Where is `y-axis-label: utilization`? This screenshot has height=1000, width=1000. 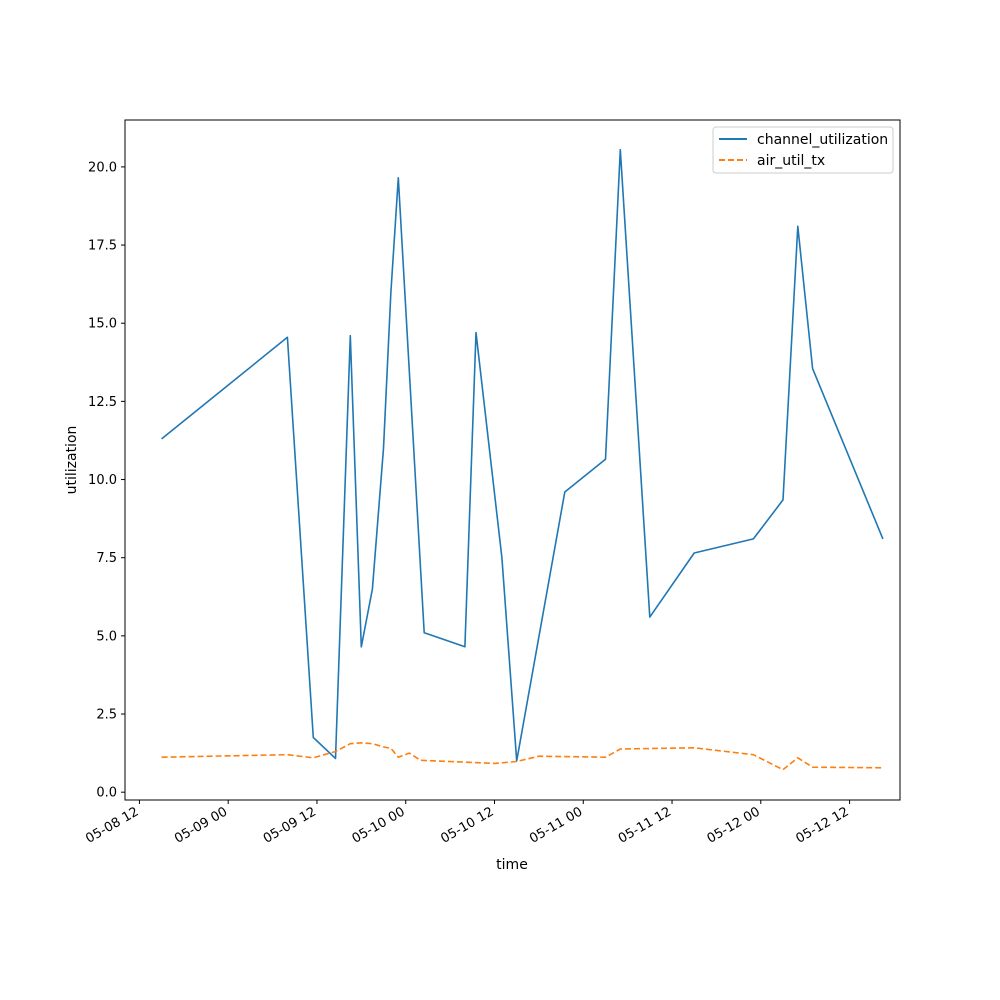 y-axis-label: utilization is located at coordinates (72, 460).